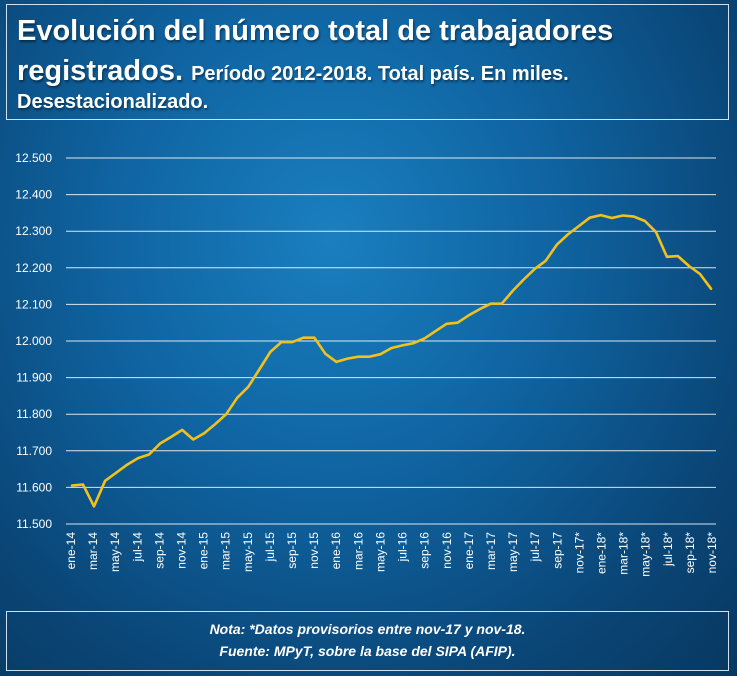 The height and width of the screenshot is (676, 737). Describe the element at coordinates (491, 551) in the screenshot. I see `x-tick-label: mar-17` at that location.